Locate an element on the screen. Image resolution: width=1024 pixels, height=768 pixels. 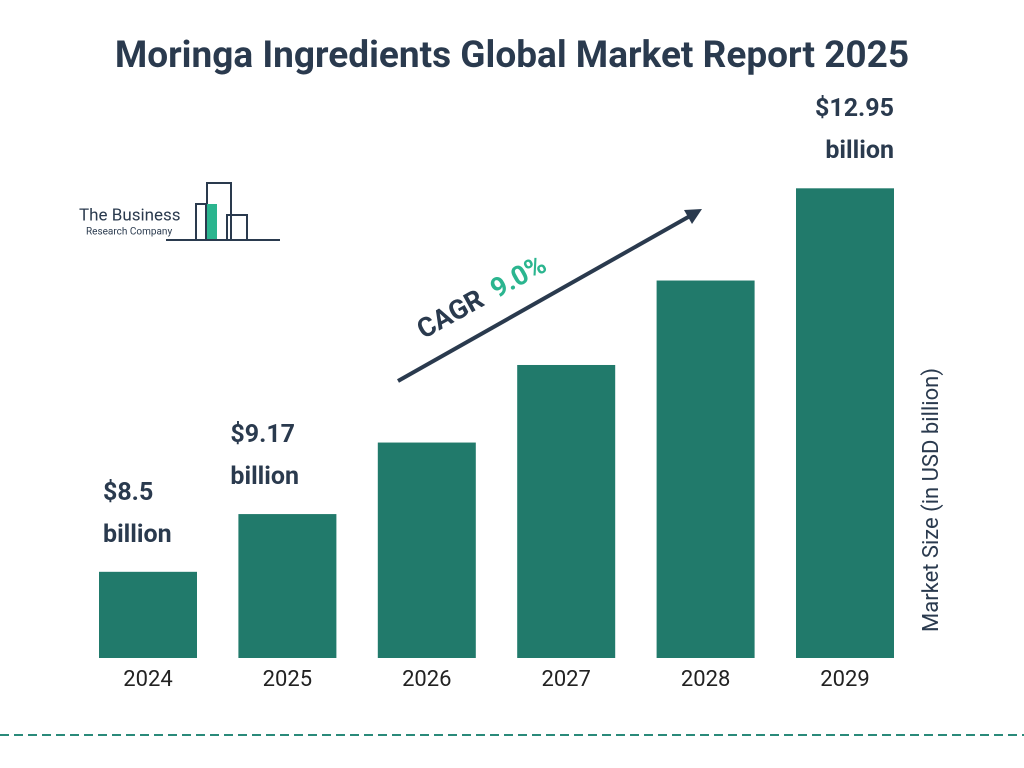
logo-text: Research Company is located at coordinates (129, 232).